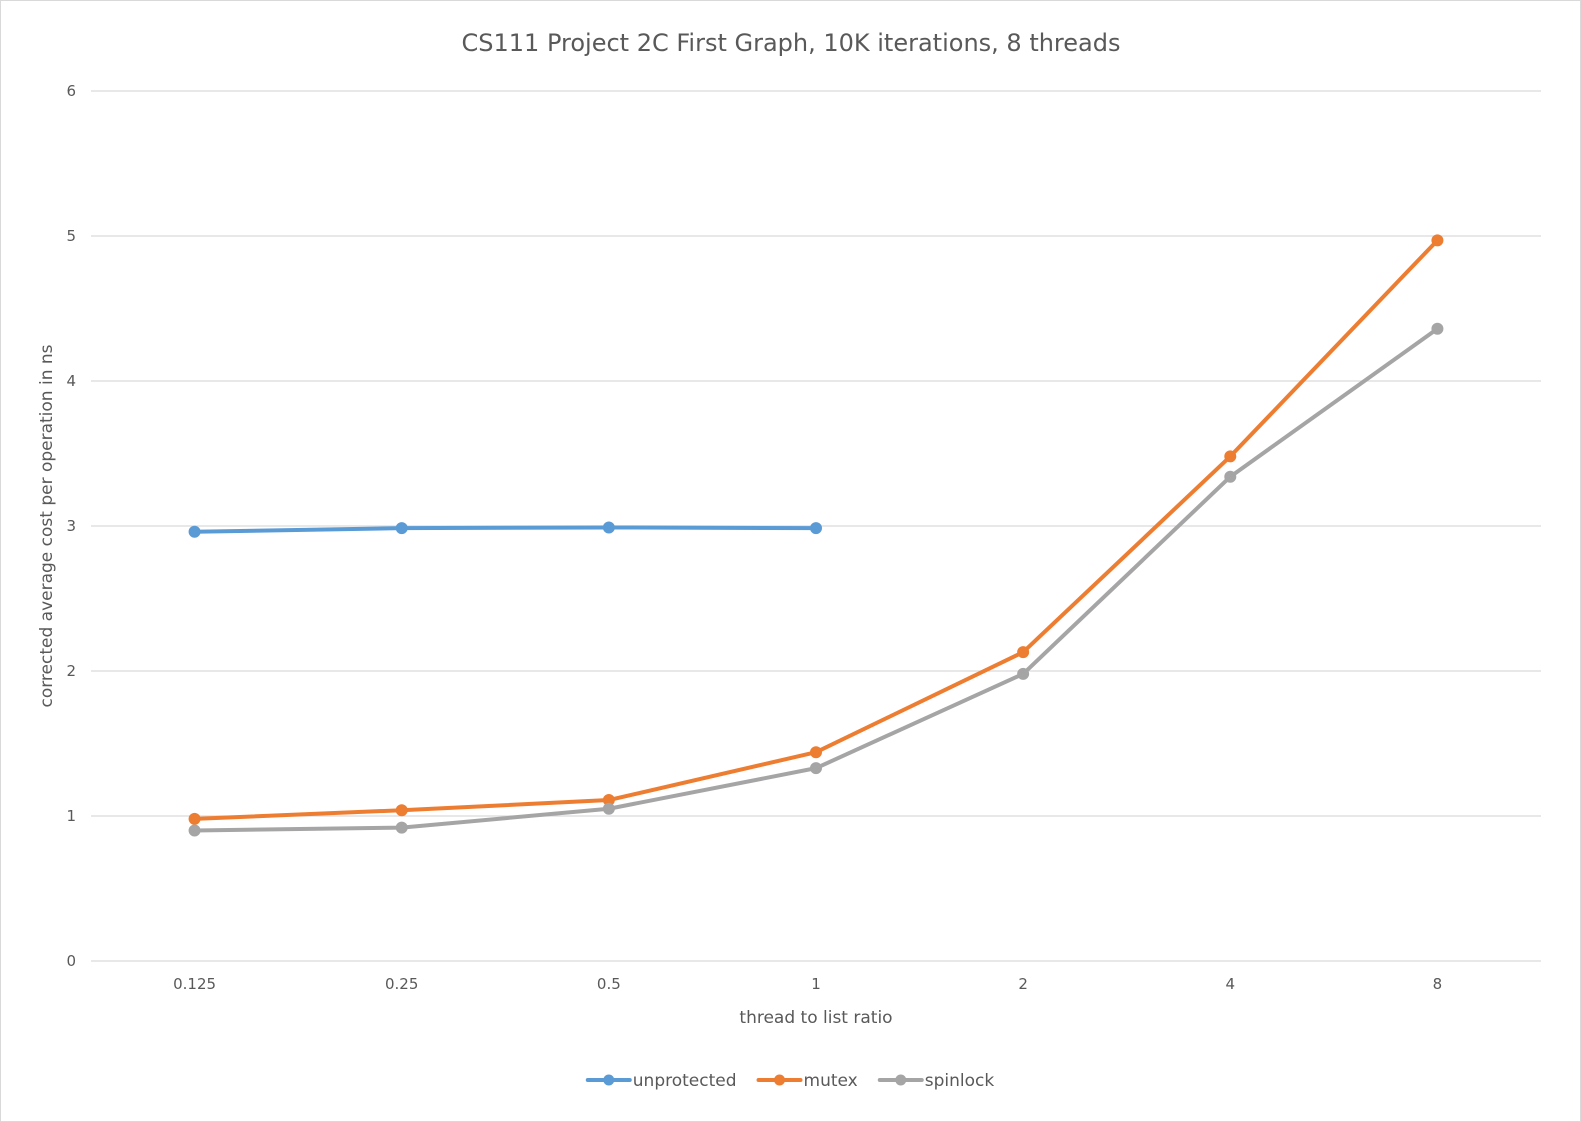 The image size is (1581, 1122). I want to click on y-axis-ticks: 0 1 2 3 4 5 6, so click(71, 526).